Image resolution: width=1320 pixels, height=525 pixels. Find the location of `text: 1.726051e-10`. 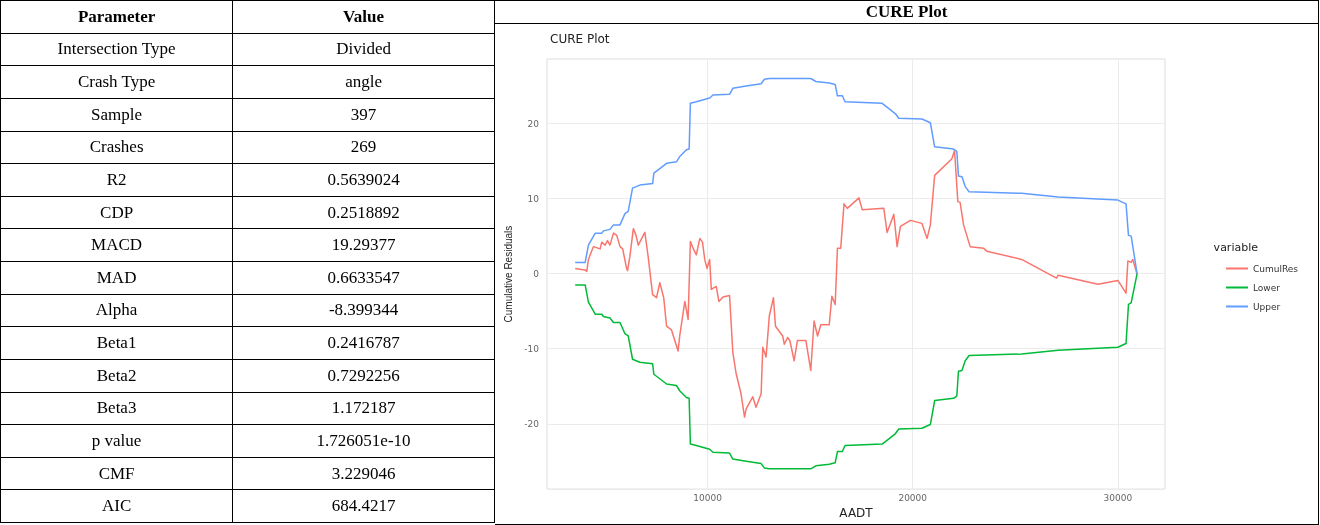

text: 1.726051e-10 is located at coordinates (363, 441).